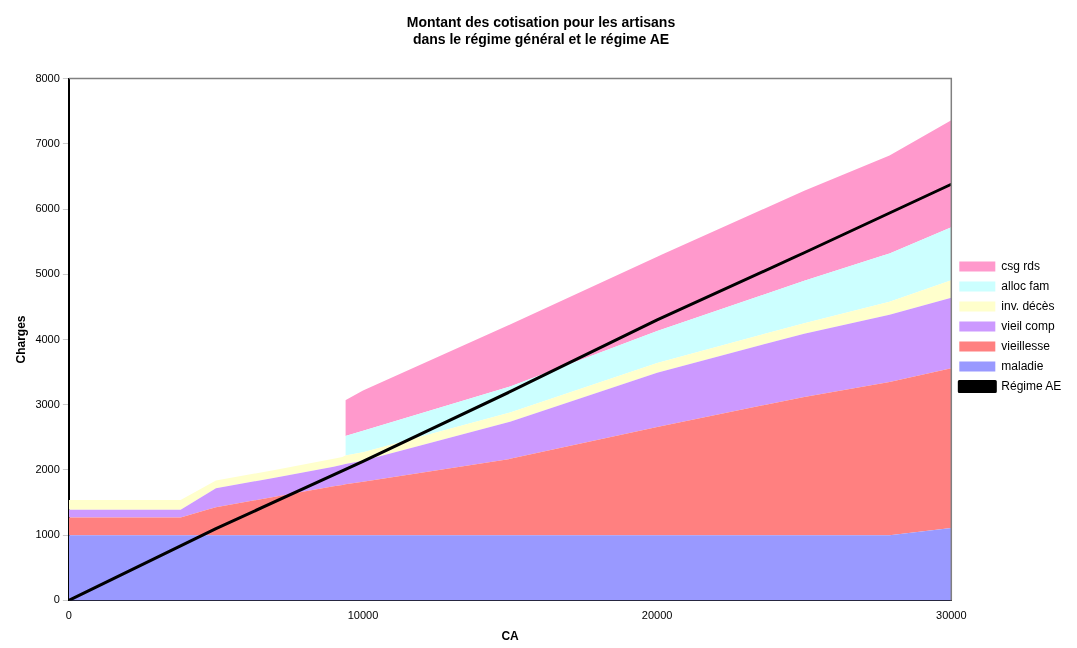 The height and width of the screenshot is (648, 1077). I want to click on y-tick-label: 5000, so click(47, 273).